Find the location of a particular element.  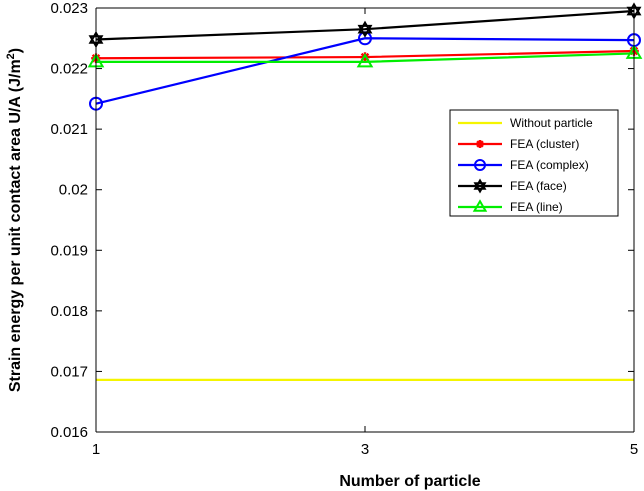

x-tick-label: 5 is located at coordinates (634, 449).